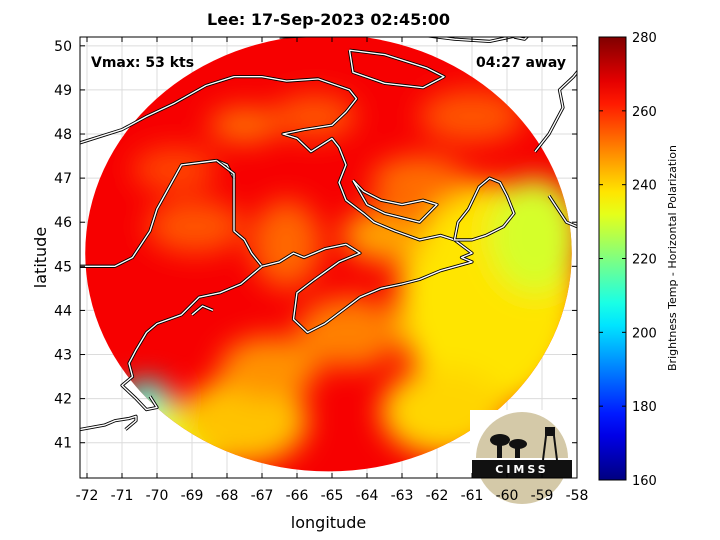 This screenshot has width=720, height=540. What do you see at coordinates (63, 356) in the screenshot?
I see `y-tick-label: 43` at bounding box center [63, 356].